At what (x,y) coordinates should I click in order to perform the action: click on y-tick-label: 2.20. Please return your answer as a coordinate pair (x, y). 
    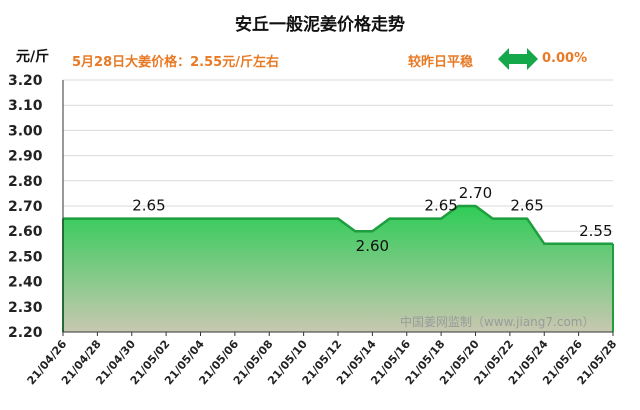
    Looking at the image, I should click on (25, 333).